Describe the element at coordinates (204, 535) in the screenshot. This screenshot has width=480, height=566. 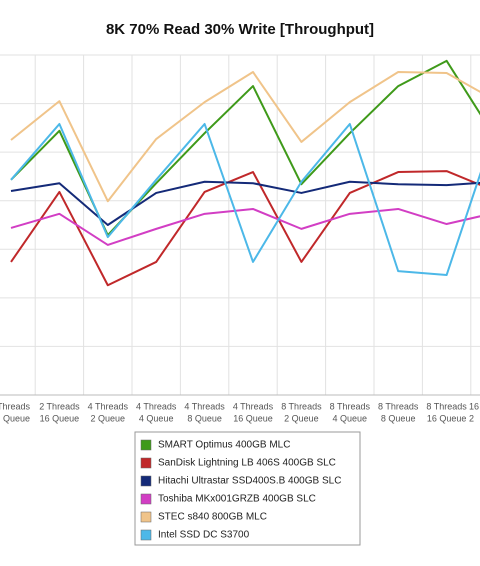
I see `legend-label: Intel SSD DC S3700` at that location.